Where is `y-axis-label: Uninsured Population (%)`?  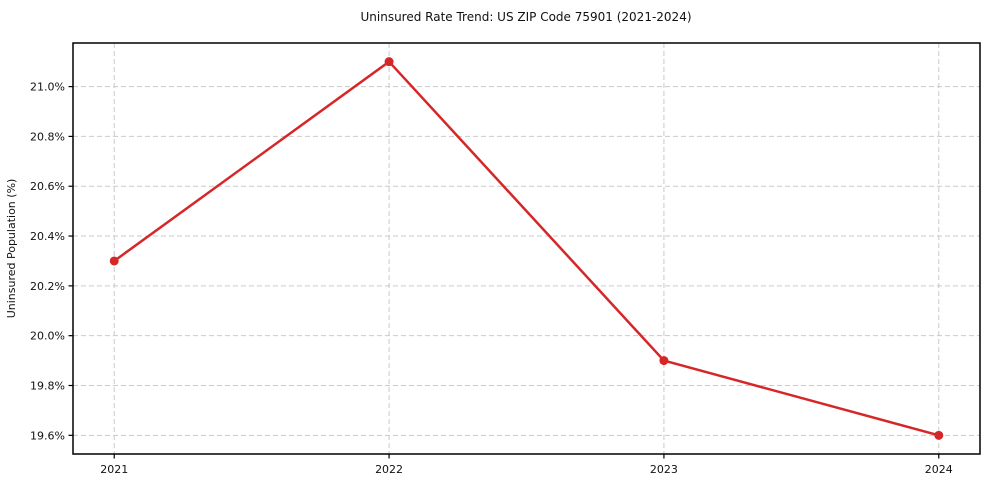
y-axis-label: Uninsured Population (%) is located at coordinates (11, 249).